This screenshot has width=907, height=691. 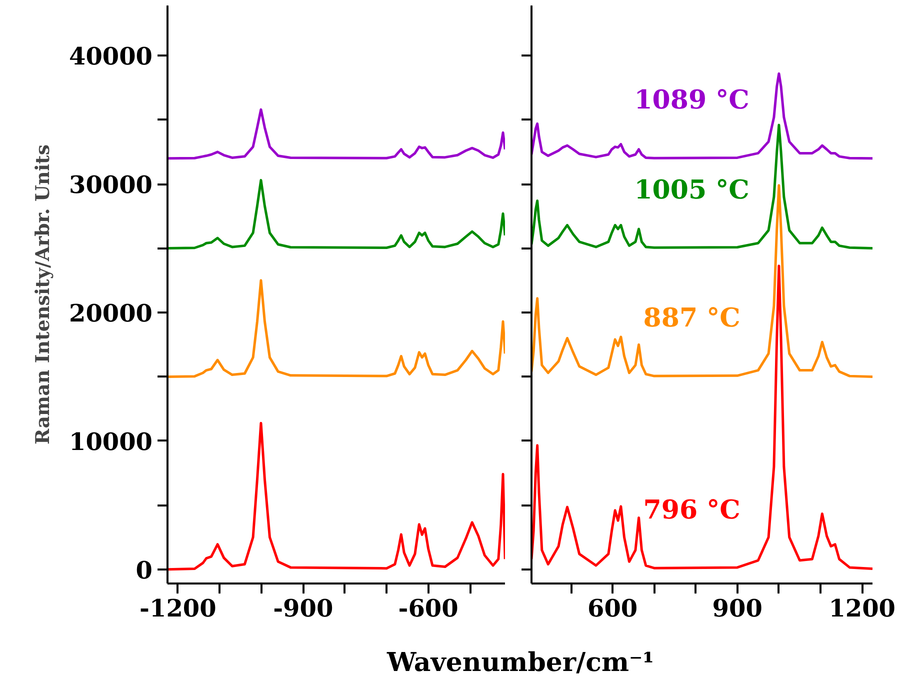 What do you see at coordinates (692, 100) in the screenshot?
I see `series-label: 1089 °C` at bounding box center [692, 100].